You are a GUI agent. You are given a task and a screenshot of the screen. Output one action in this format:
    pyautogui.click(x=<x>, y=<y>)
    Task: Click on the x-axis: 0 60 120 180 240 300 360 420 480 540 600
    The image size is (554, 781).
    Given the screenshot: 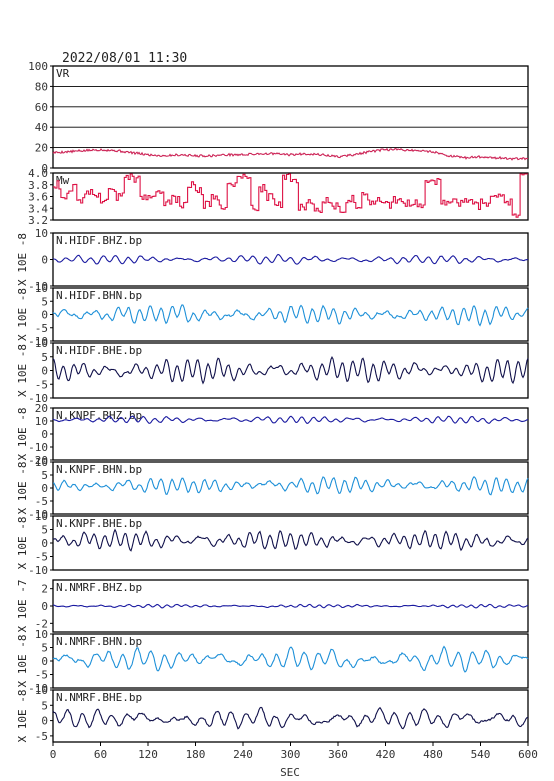 What is the action you would take?
    pyautogui.click(x=294, y=751)
    